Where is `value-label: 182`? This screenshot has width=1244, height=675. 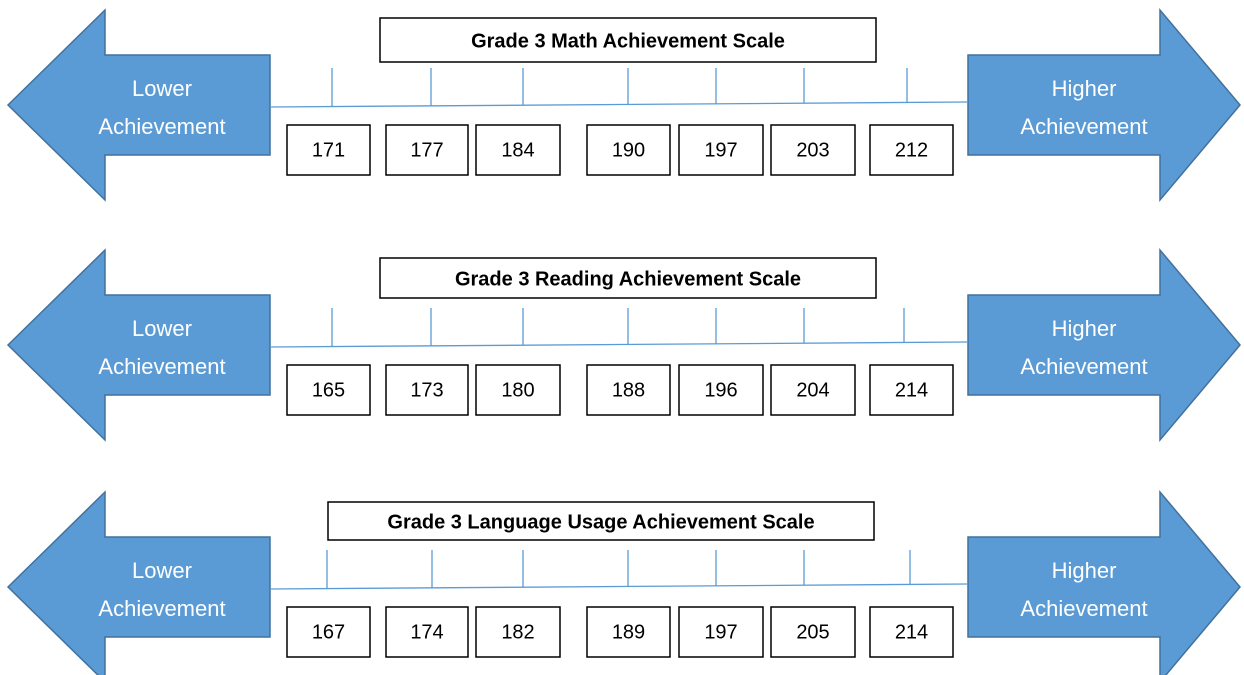
value-label: 182 is located at coordinates (517, 632).